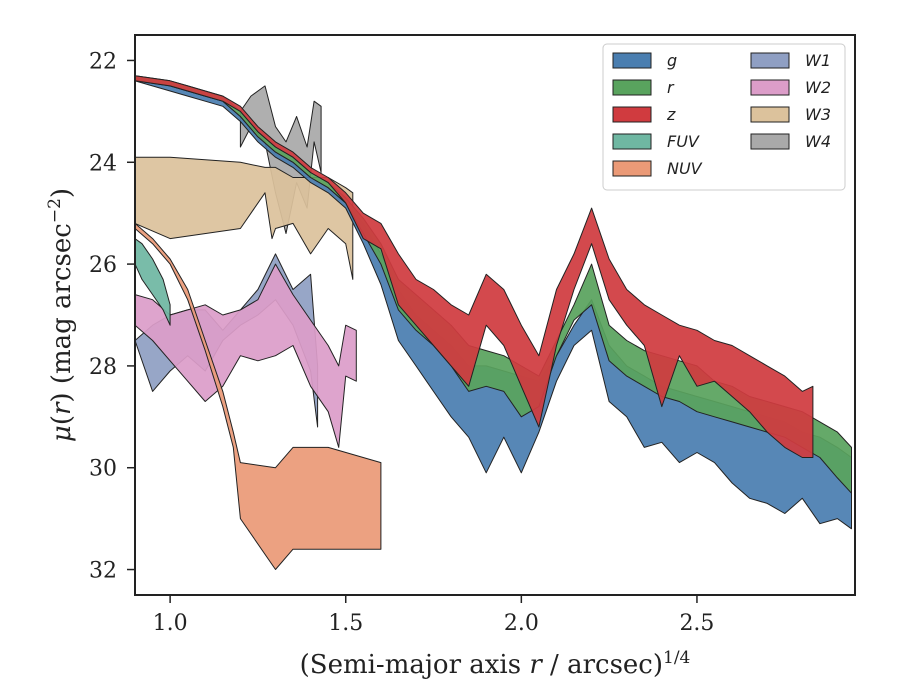 This screenshot has height=700, width=900. Describe the element at coordinates (632, 168) in the screenshot. I see `legend-swatch-nuv` at that location.